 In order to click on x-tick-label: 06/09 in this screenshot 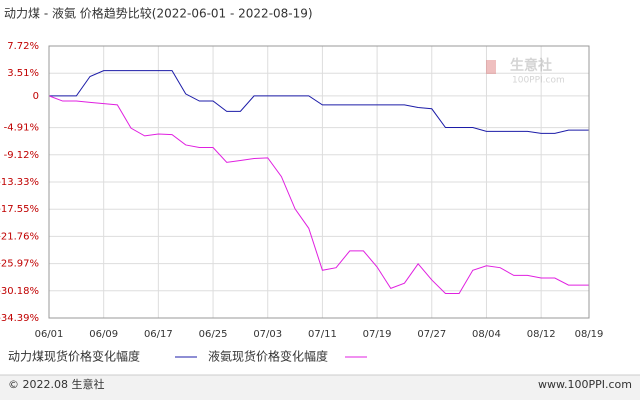, I will do `click(103, 334)`.